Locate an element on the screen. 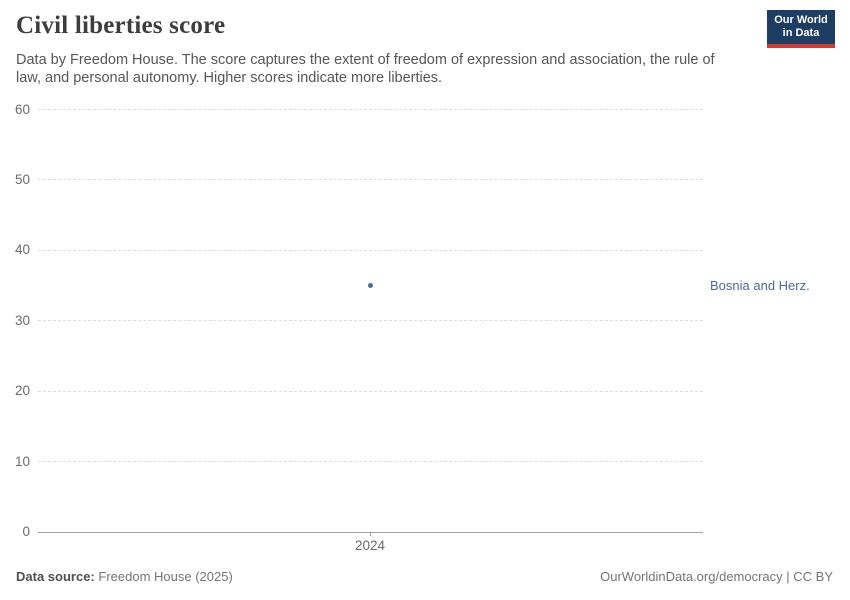  y-axis-tick-label: 0 is located at coordinates (26, 531).